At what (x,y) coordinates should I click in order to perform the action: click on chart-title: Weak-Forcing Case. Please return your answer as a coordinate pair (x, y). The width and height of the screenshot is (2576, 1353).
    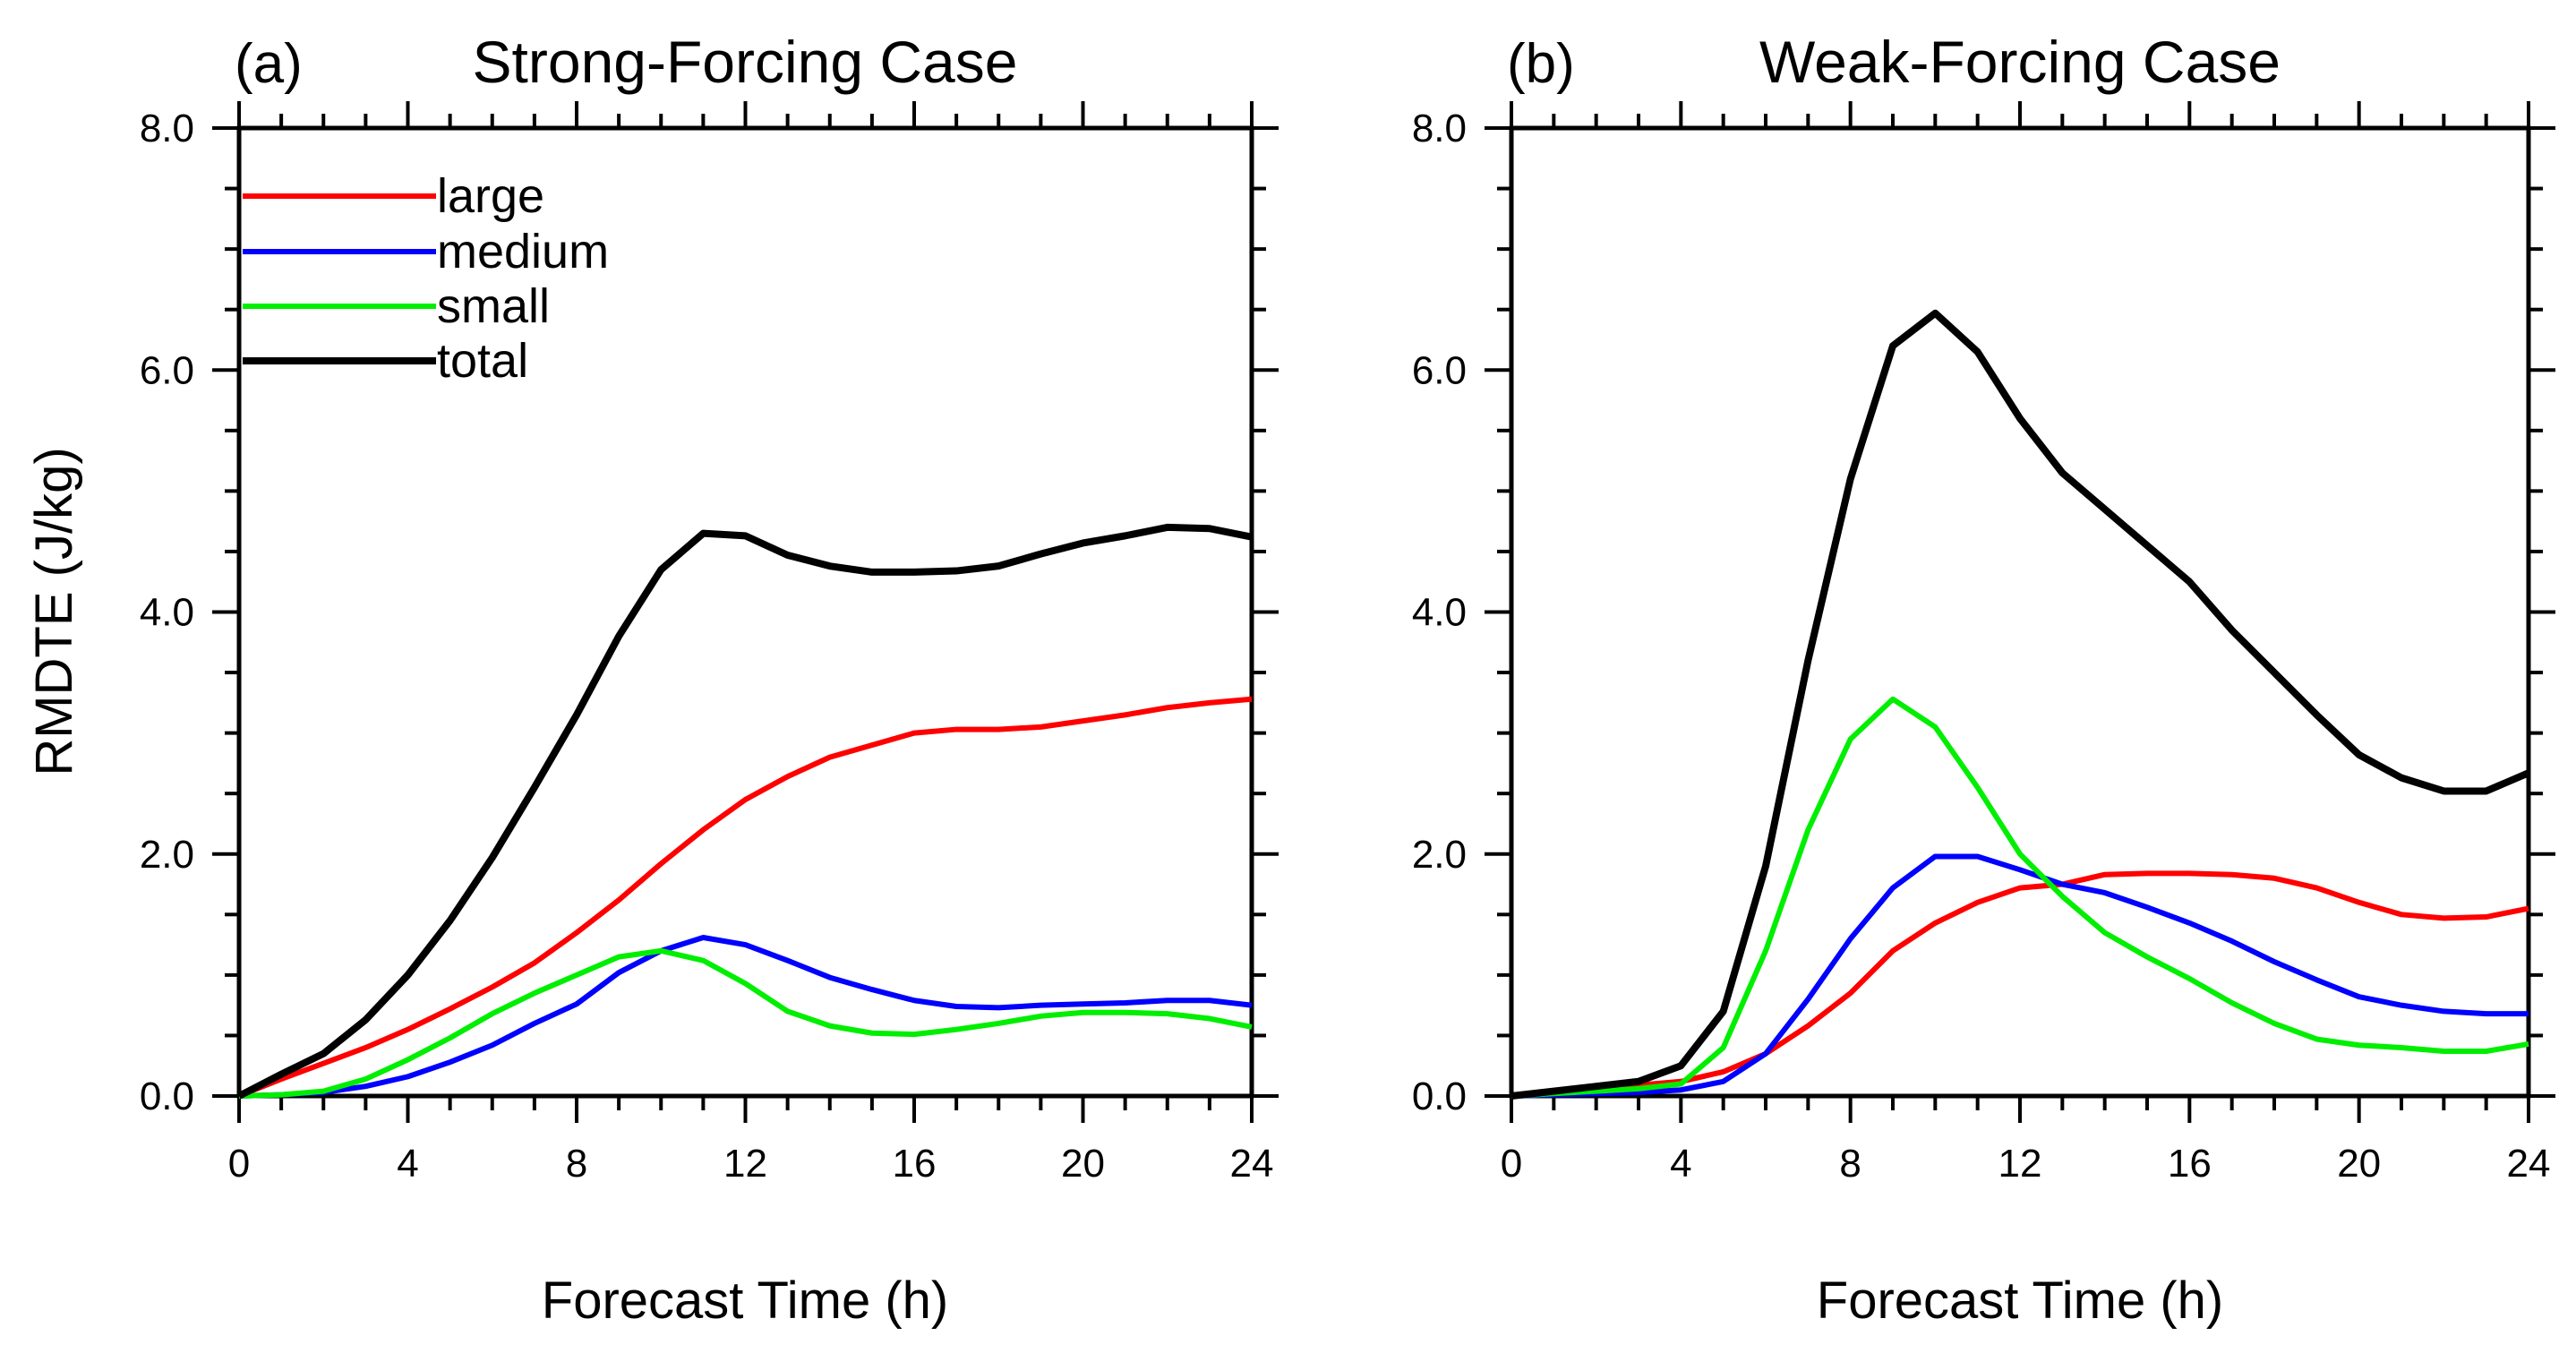
    Looking at the image, I should click on (2020, 62).